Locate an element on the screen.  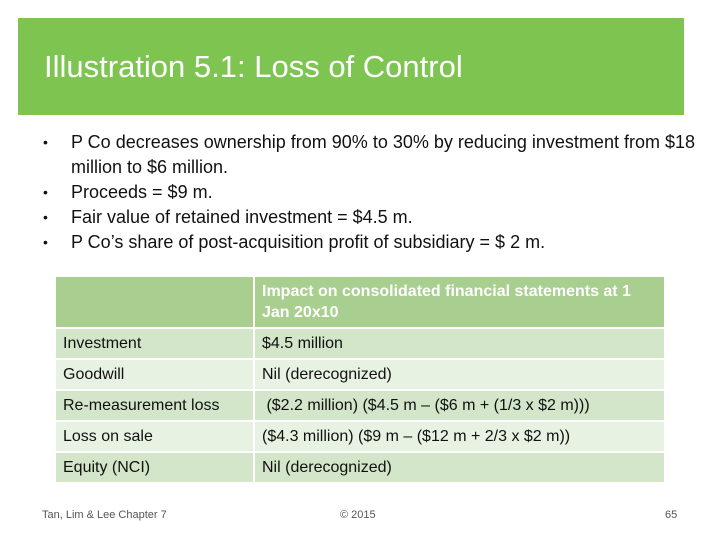
footer-copyright: © 2015 is located at coordinates (358, 515).